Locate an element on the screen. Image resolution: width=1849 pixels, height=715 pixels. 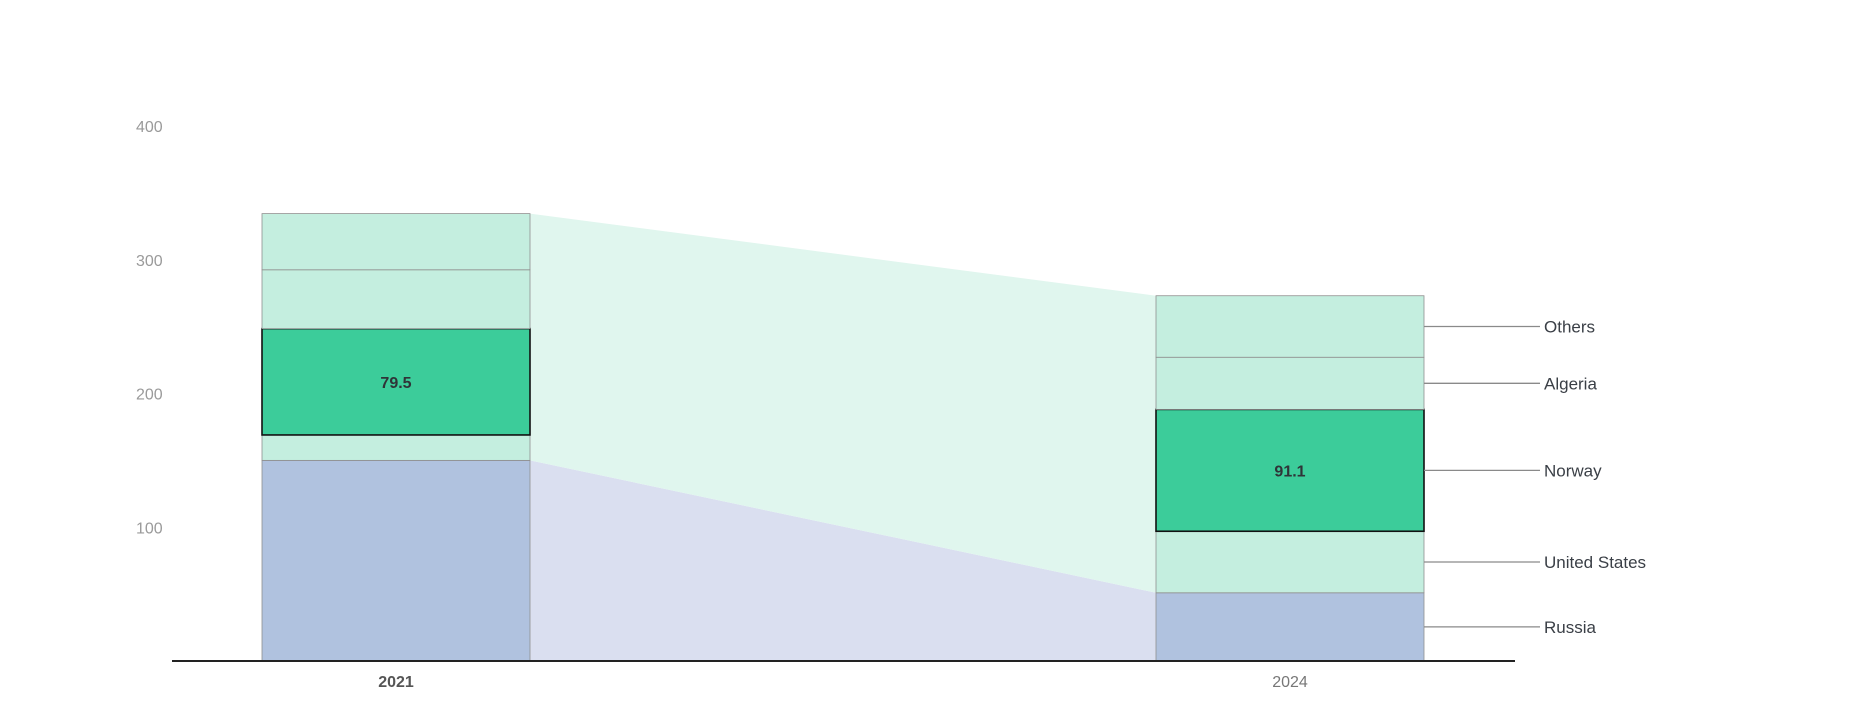
bar-segment-russia-2021 is located at coordinates (396, 560).